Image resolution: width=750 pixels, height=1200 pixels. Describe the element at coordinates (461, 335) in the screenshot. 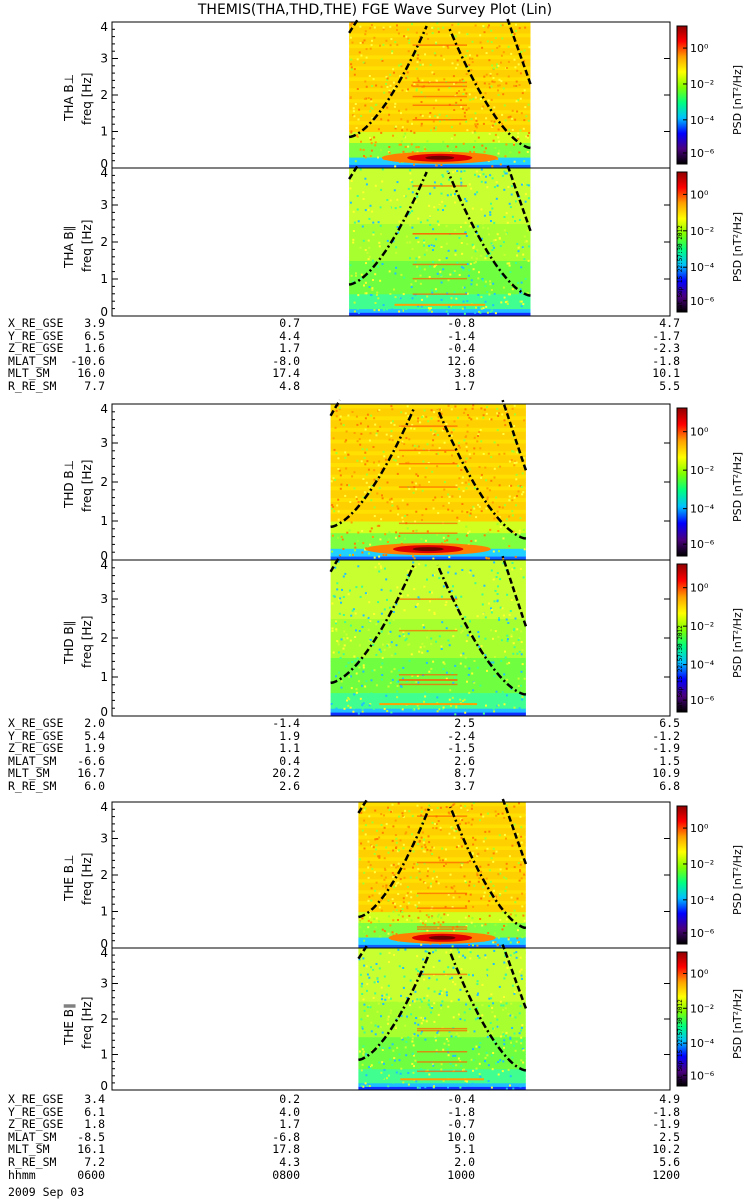

I see `ephemeris-value: -1.4` at that location.